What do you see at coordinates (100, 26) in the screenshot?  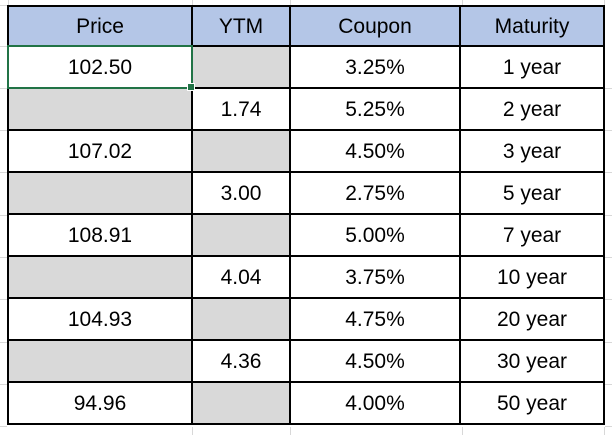 I see `header-cell-price: Price` at bounding box center [100, 26].